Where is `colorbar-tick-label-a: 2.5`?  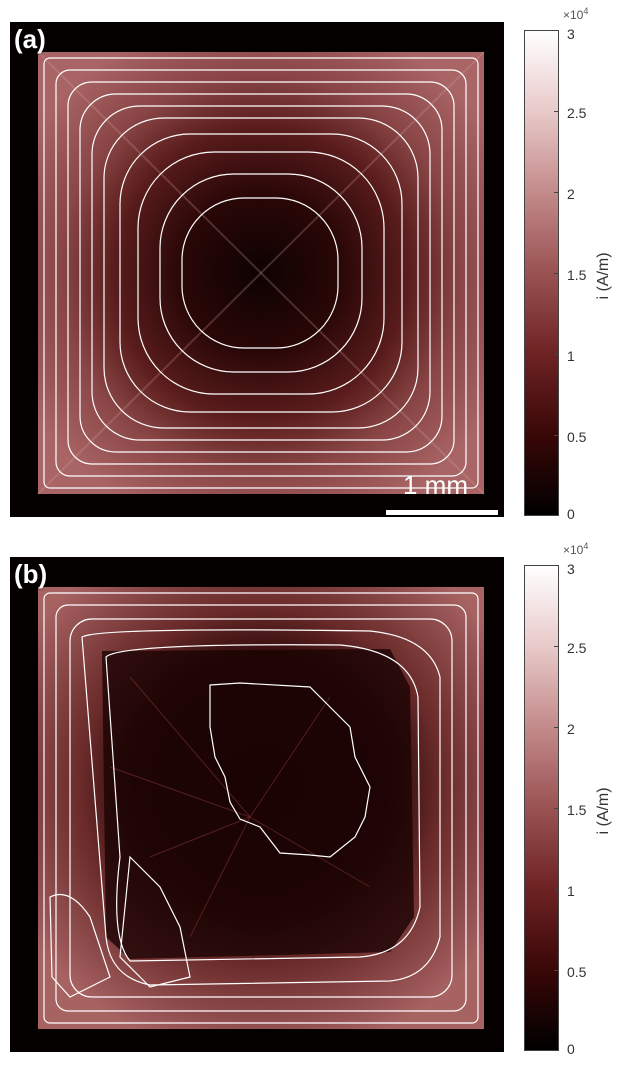 colorbar-tick-label-a: 2.5 is located at coordinates (577, 113).